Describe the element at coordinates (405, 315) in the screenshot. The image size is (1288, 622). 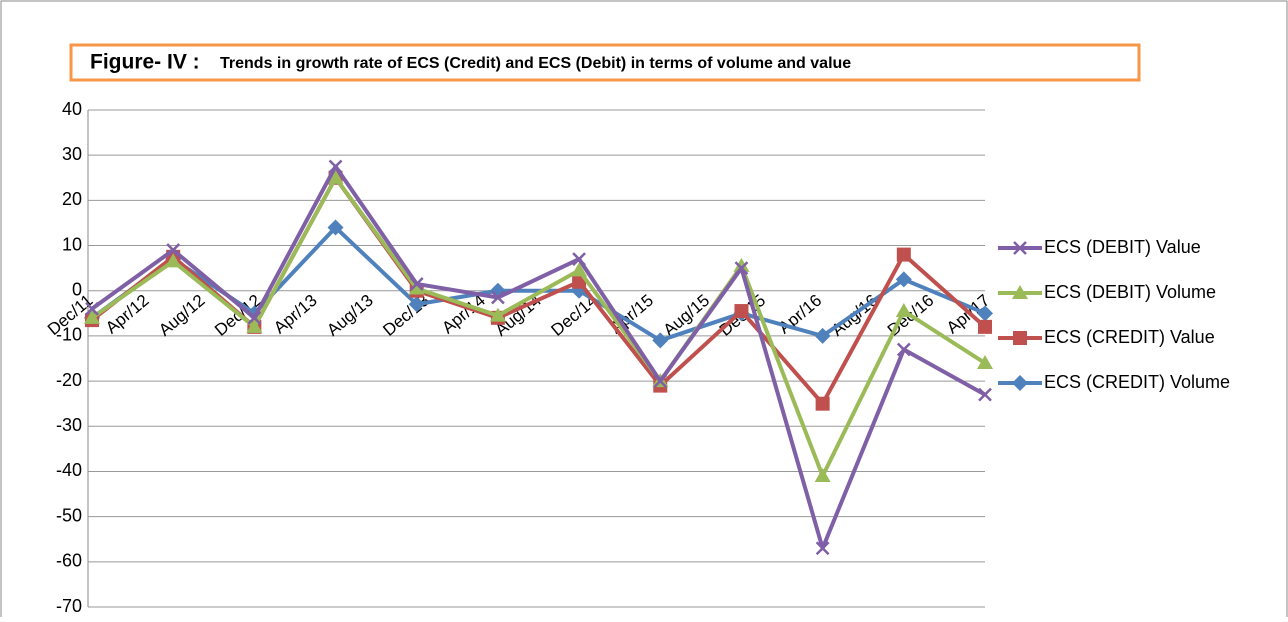
I see `x-tick-label: Dec/13` at that location.